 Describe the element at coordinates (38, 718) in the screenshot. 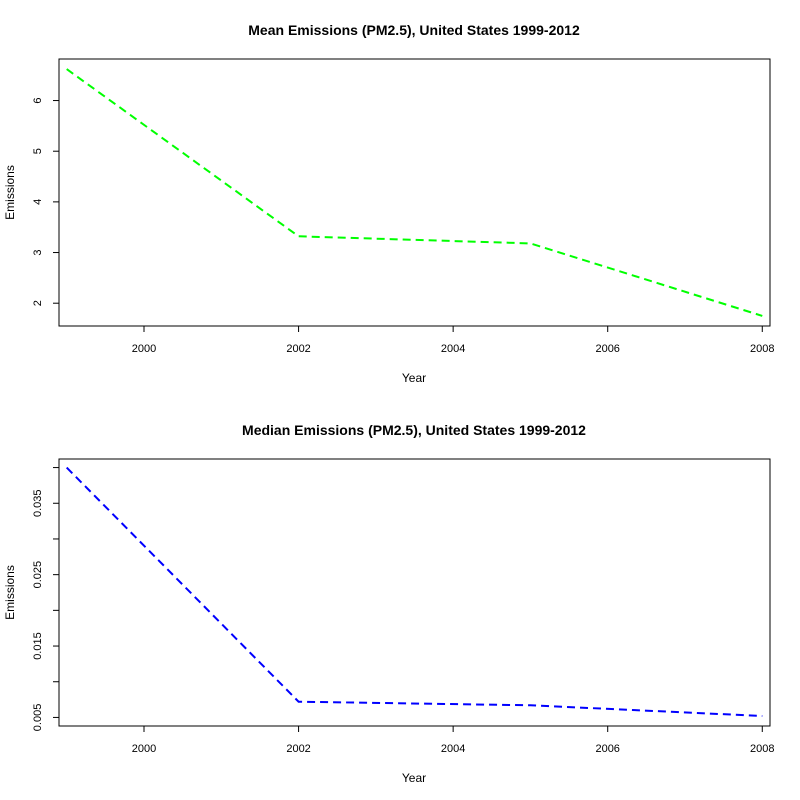

I see `y-tick-label: 0.005` at that location.